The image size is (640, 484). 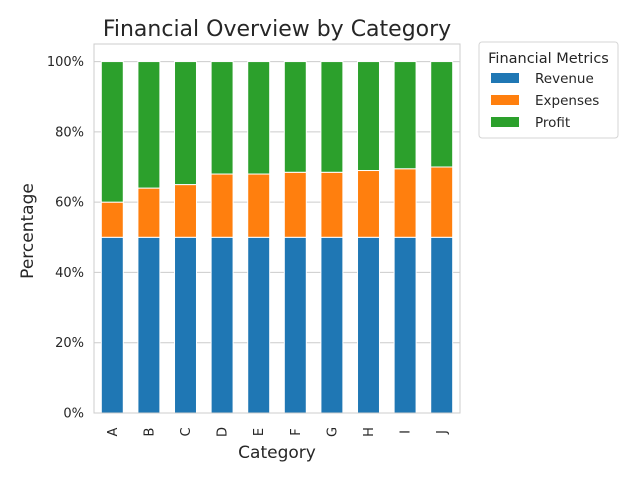 I want to click on x-tick-label: I, so click(x=406, y=432).